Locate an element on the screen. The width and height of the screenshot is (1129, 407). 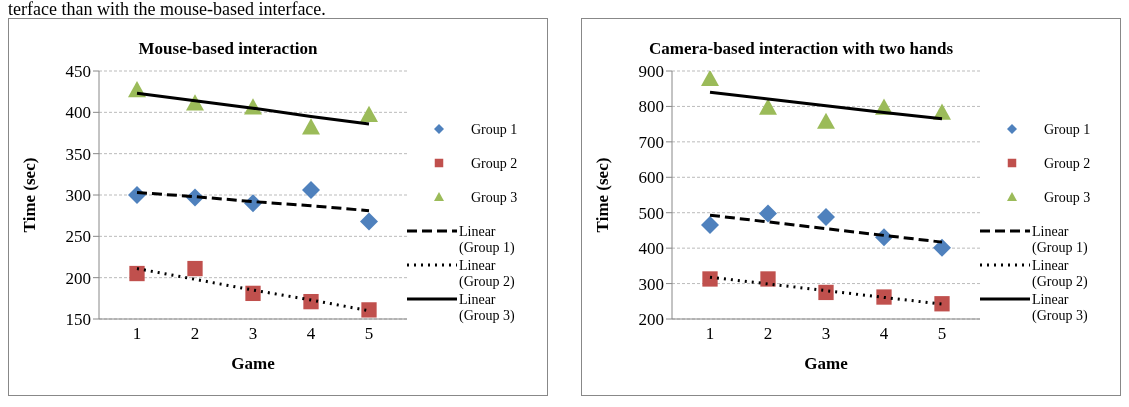
y-tick-label: 700 is located at coordinates (651, 142).